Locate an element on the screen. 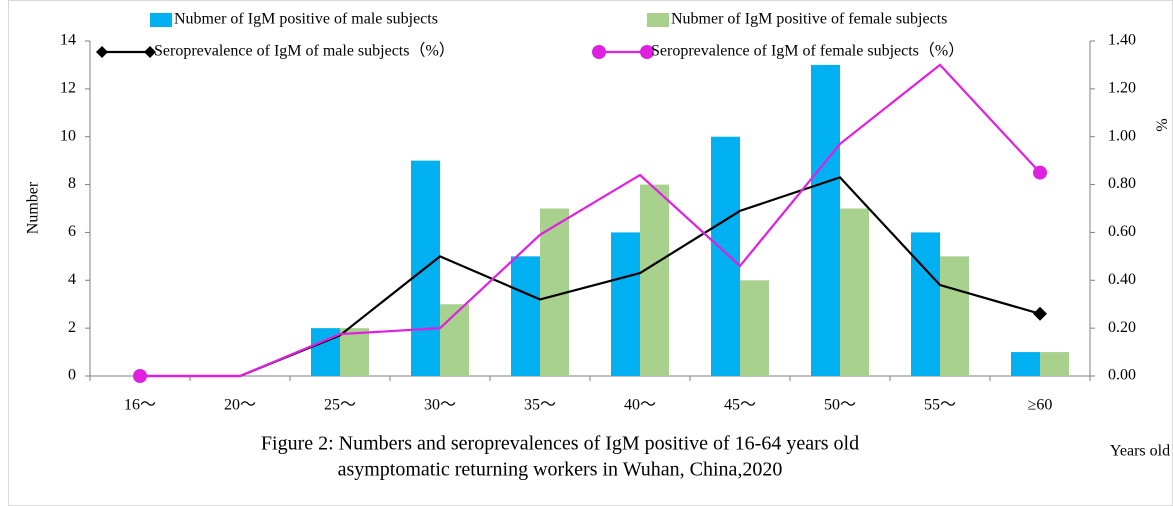 Image resolution: width=1173 pixels, height=506 pixels. y-axis-label: Number is located at coordinates (33, 207).